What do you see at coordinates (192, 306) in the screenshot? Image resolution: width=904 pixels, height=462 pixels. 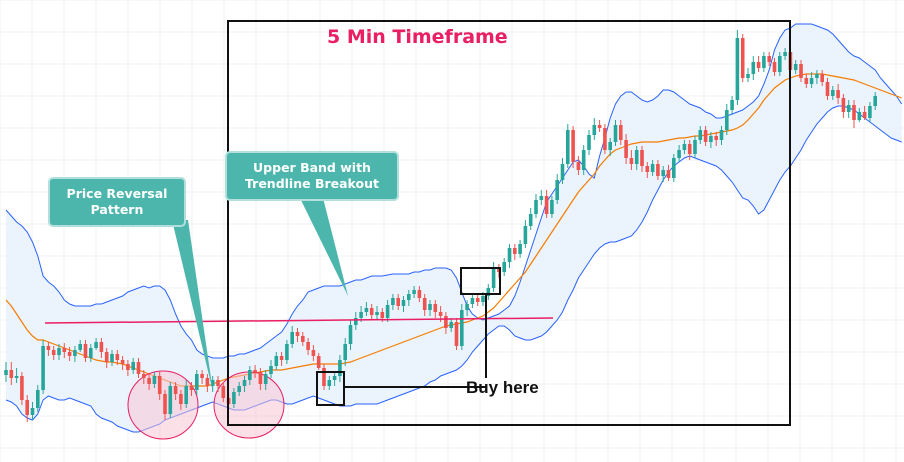 I see `callout-price-reversal-pointer` at bounding box center [192, 306].